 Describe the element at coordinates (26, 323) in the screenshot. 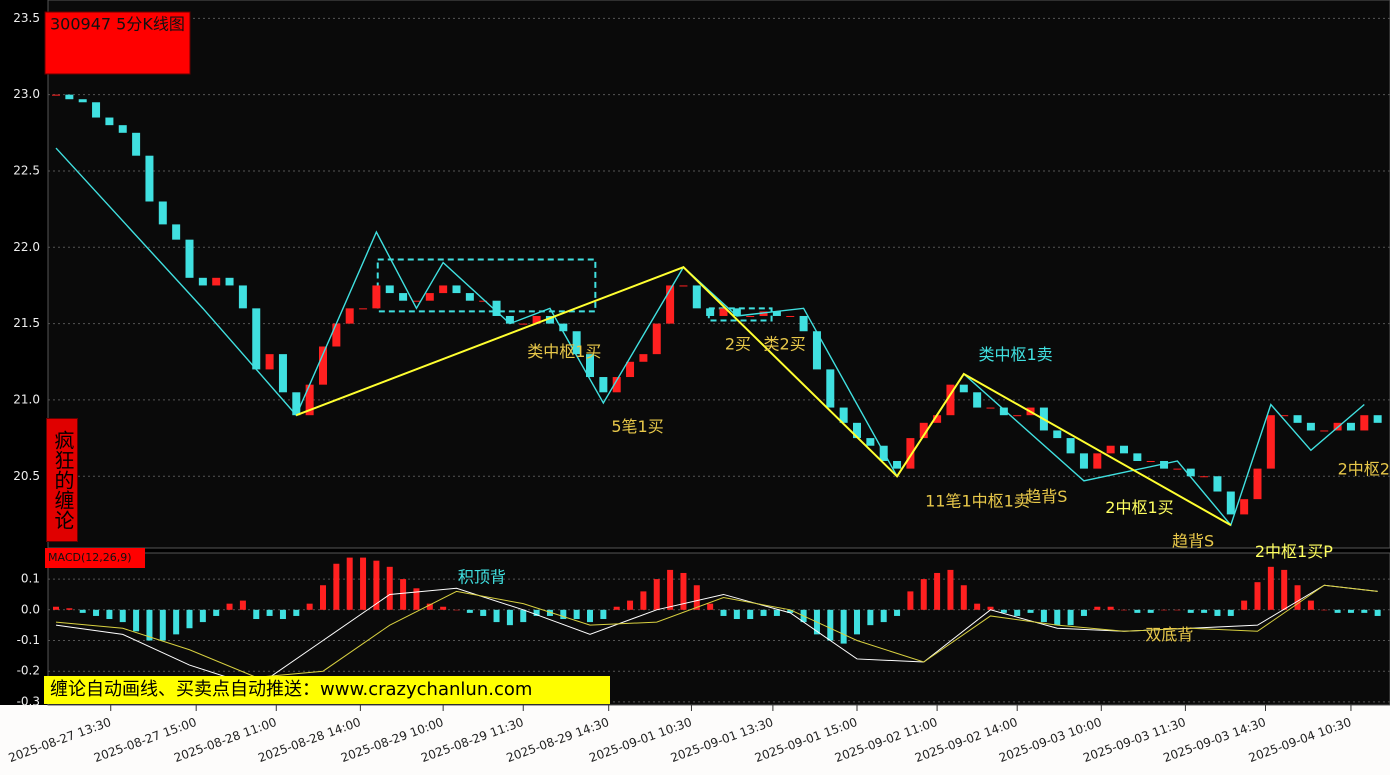

I see `y-tick-label: 21.5` at that location.